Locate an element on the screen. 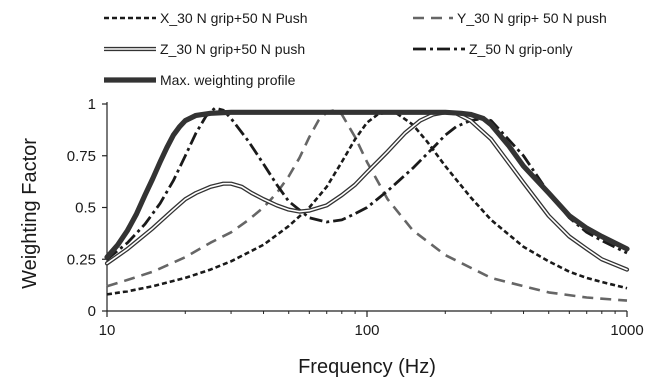 This screenshot has width=659, height=387. y-tick-label: 0.5 is located at coordinates (85, 208).